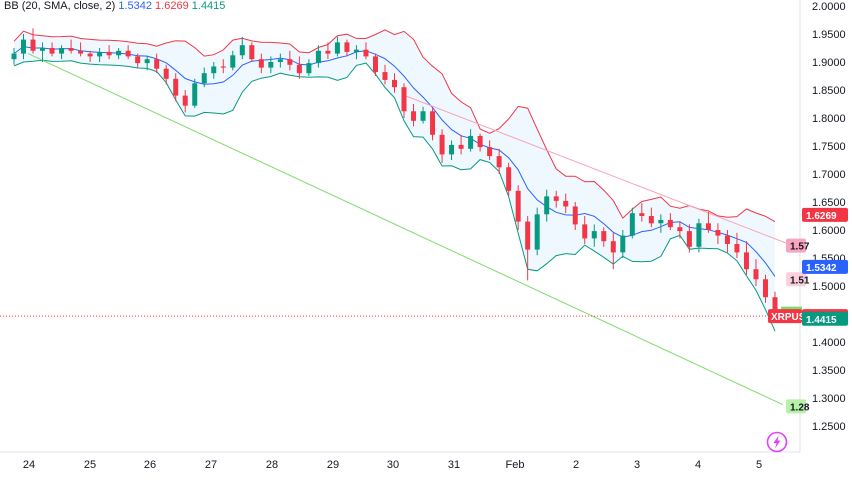 The image size is (852, 485). Describe the element at coordinates (829, 7) in the screenshot. I see `y-tick-label: 2.0000` at that location.